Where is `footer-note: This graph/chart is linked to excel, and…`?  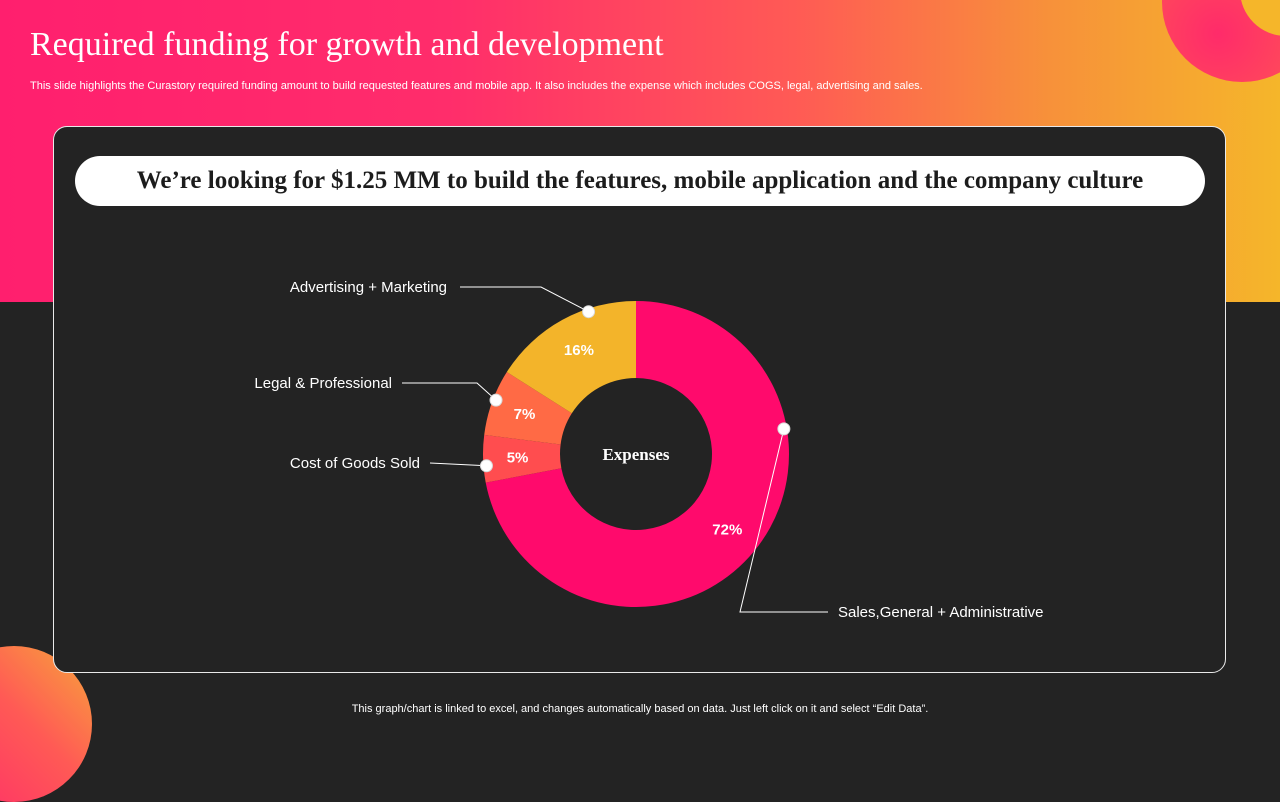 footer-note: This graph/chart is linked to excel, and… is located at coordinates (640, 709).